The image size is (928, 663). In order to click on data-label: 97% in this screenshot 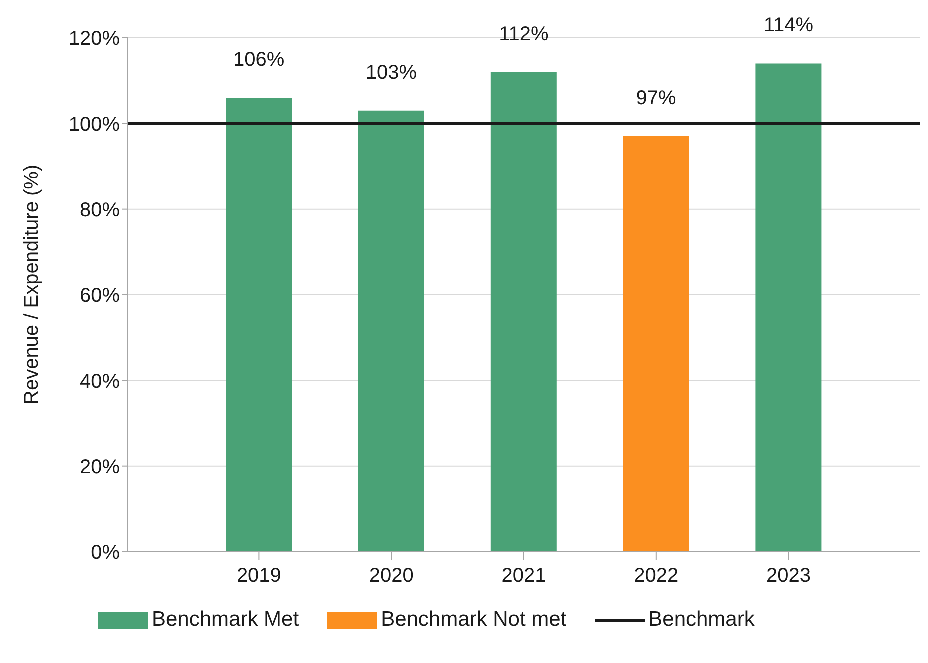, I will do `click(656, 99)`.